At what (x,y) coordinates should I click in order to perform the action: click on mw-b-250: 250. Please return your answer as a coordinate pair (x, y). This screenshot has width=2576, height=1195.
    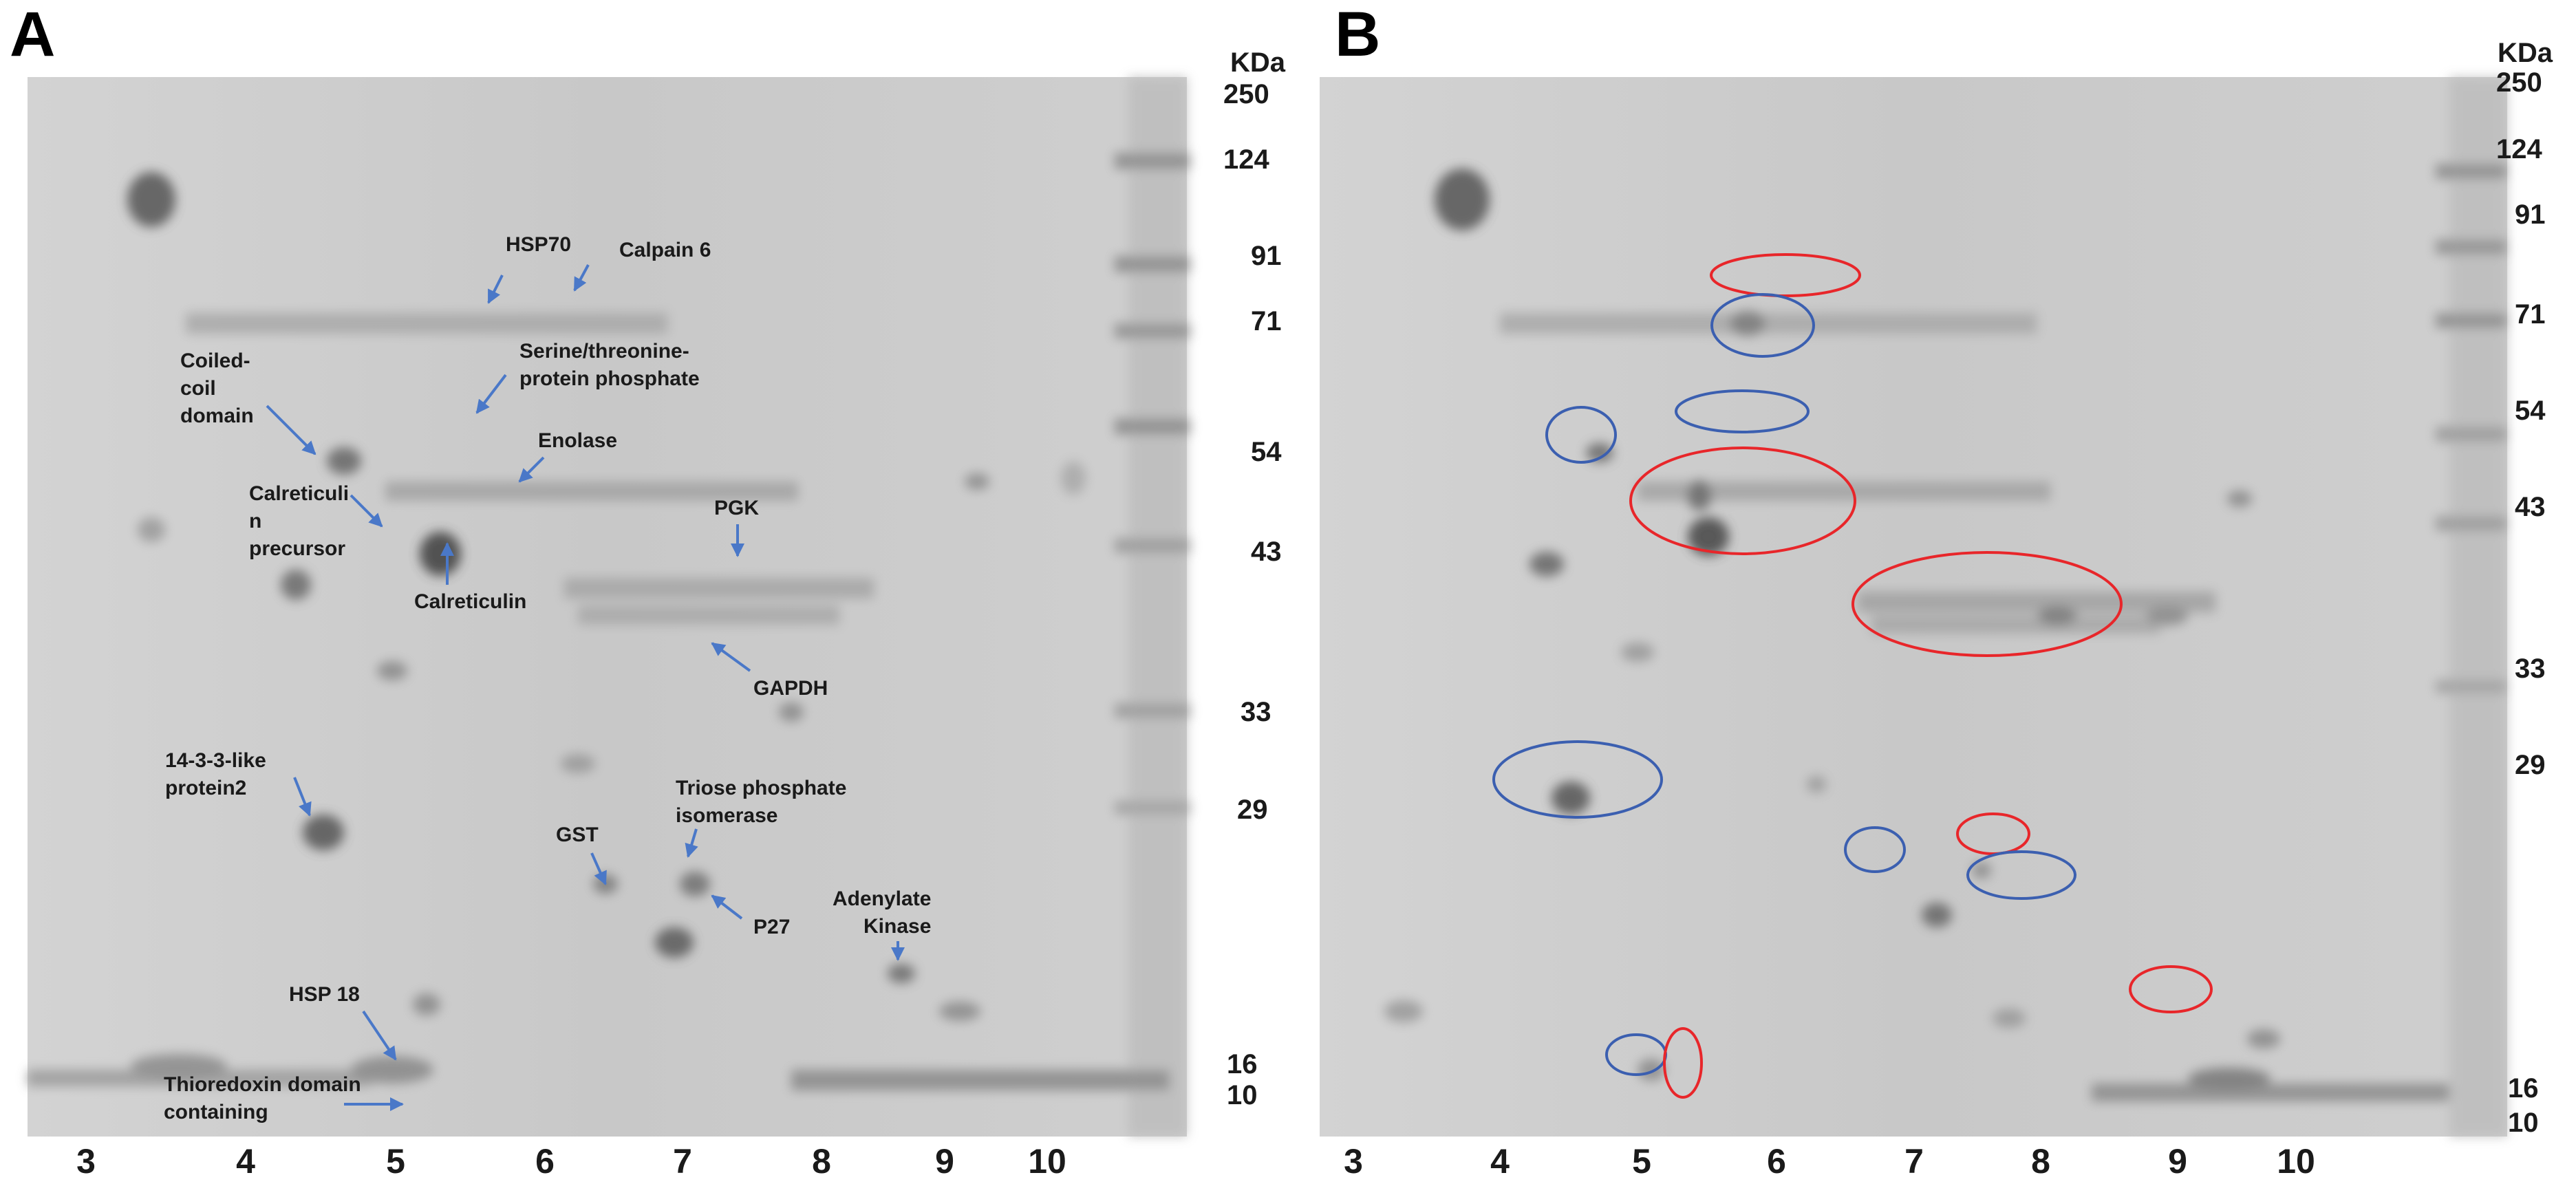
    Looking at the image, I should click on (2519, 82).